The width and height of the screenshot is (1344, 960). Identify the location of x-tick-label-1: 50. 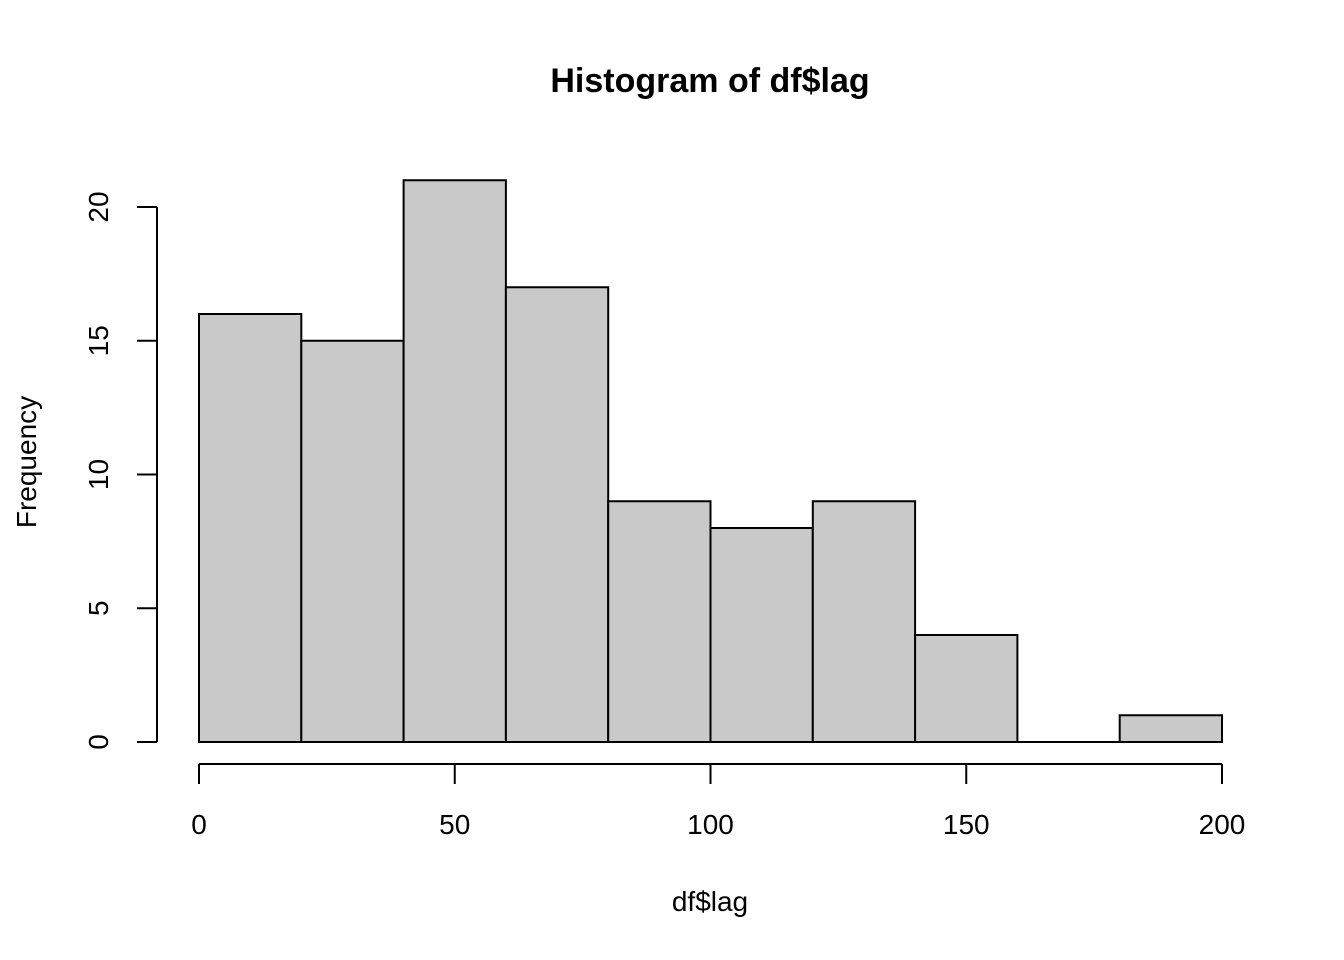
(454, 824).